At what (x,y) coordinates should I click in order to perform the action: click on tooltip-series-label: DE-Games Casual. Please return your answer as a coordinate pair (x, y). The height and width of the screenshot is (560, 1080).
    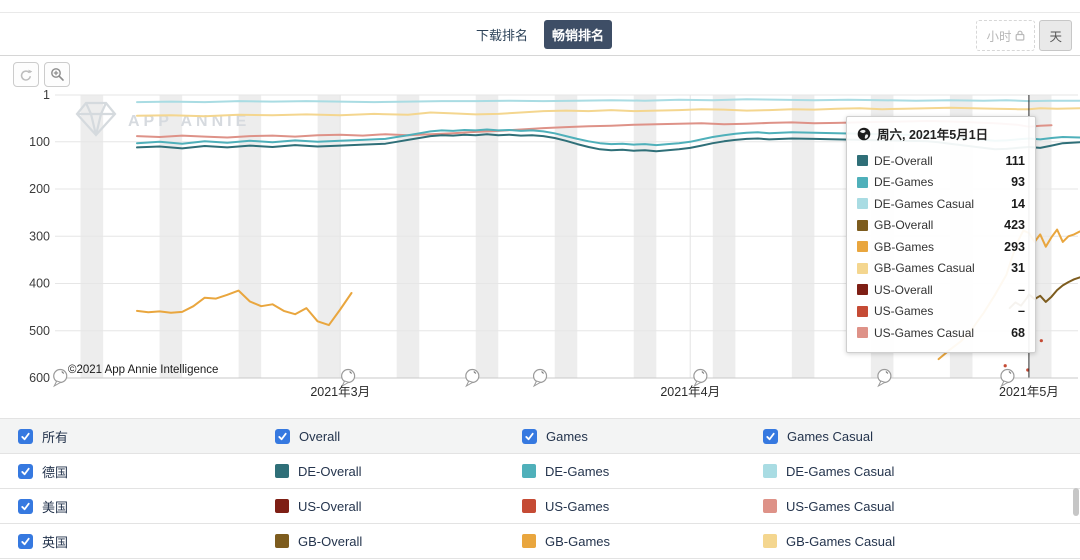
    Looking at the image, I should click on (924, 203).